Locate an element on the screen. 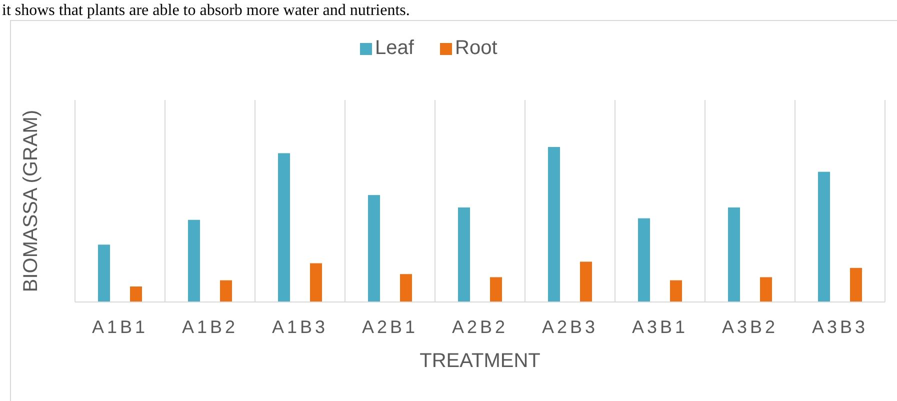  x-tick-label: A3B1 is located at coordinates (660, 327).